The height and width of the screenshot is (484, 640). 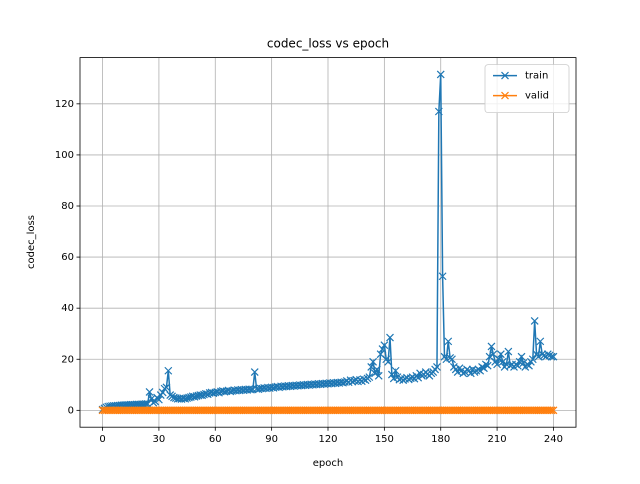 What do you see at coordinates (31, 242) in the screenshot?
I see `y-axis-label: codec_loss` at bounding box center [31, 242].